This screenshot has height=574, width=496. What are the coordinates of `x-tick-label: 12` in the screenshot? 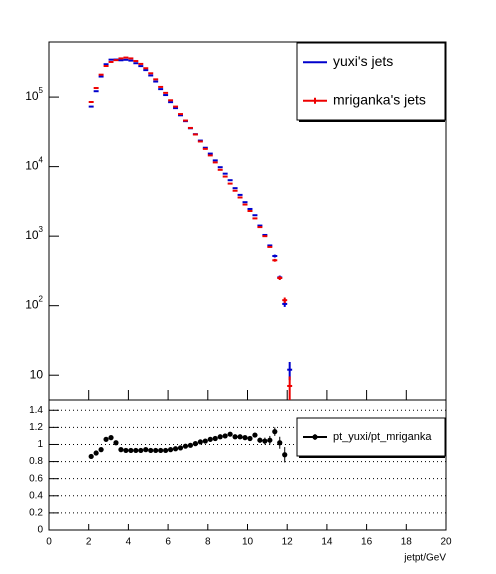 It's located at (288, 542).